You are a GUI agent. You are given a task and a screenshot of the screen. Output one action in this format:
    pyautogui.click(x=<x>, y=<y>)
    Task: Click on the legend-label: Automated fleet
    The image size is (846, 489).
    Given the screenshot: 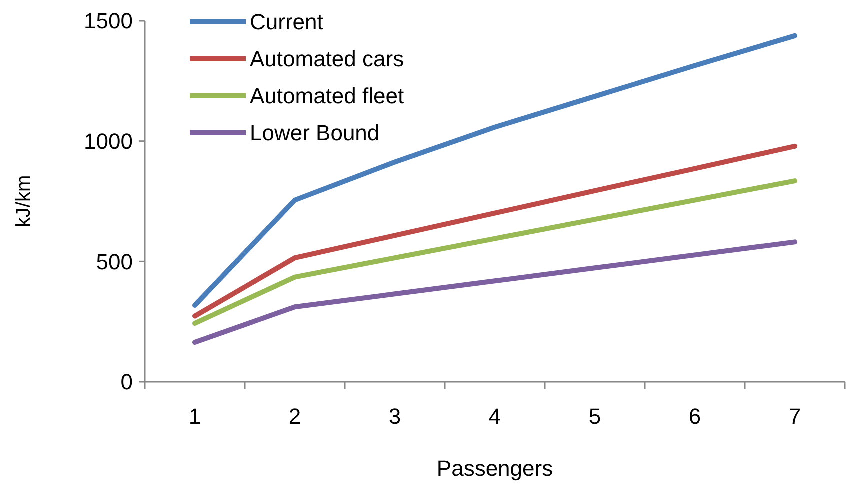 What is the action you would take?
    pyautogui.click(x=327, y=96)
    